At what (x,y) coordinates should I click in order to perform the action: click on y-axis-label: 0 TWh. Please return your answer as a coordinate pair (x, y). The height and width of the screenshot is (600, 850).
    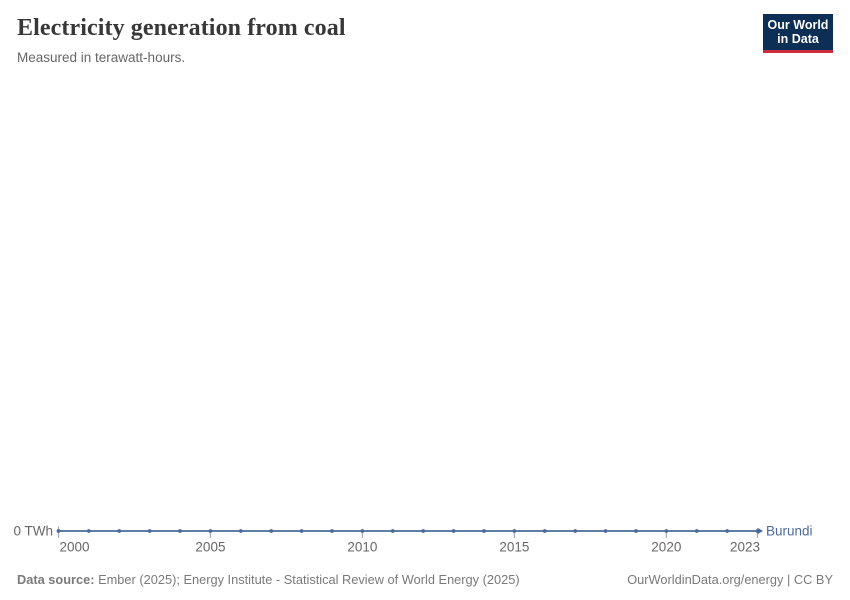
    Looking at the image, I should click on (33, 531).